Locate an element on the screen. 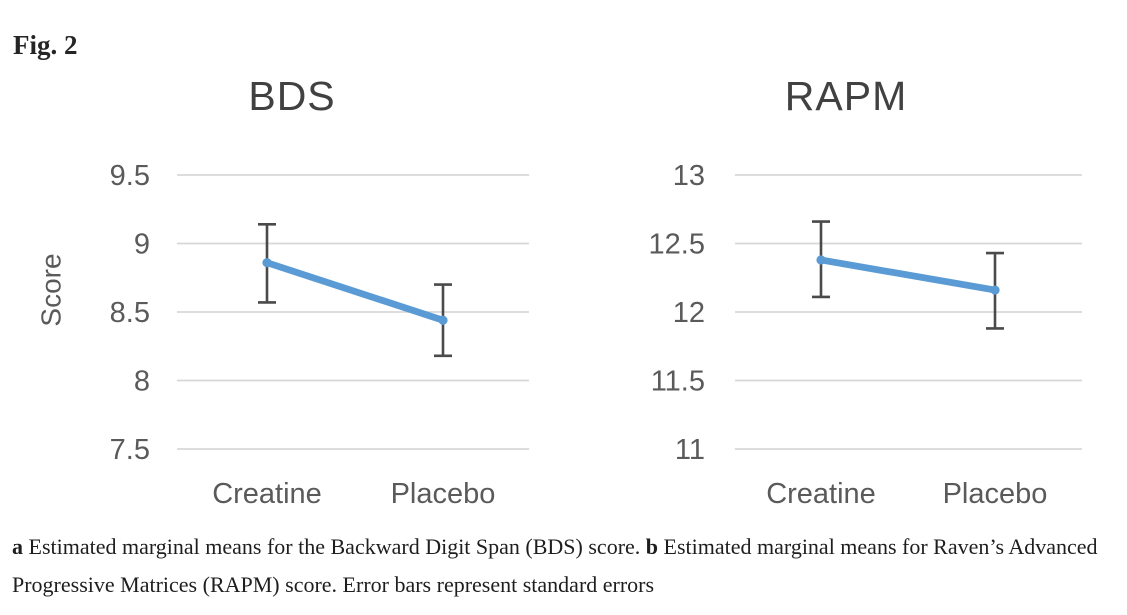  chart-title-bds: BDS is located at coordinates (292, 96).